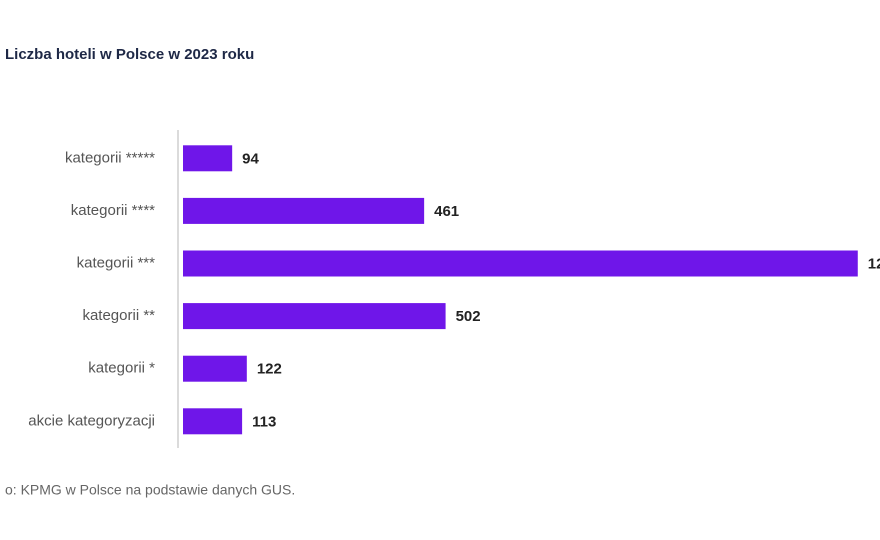 This screenshot has width=880, height=540. I want to click on value-label: 113, so click(264, 421).